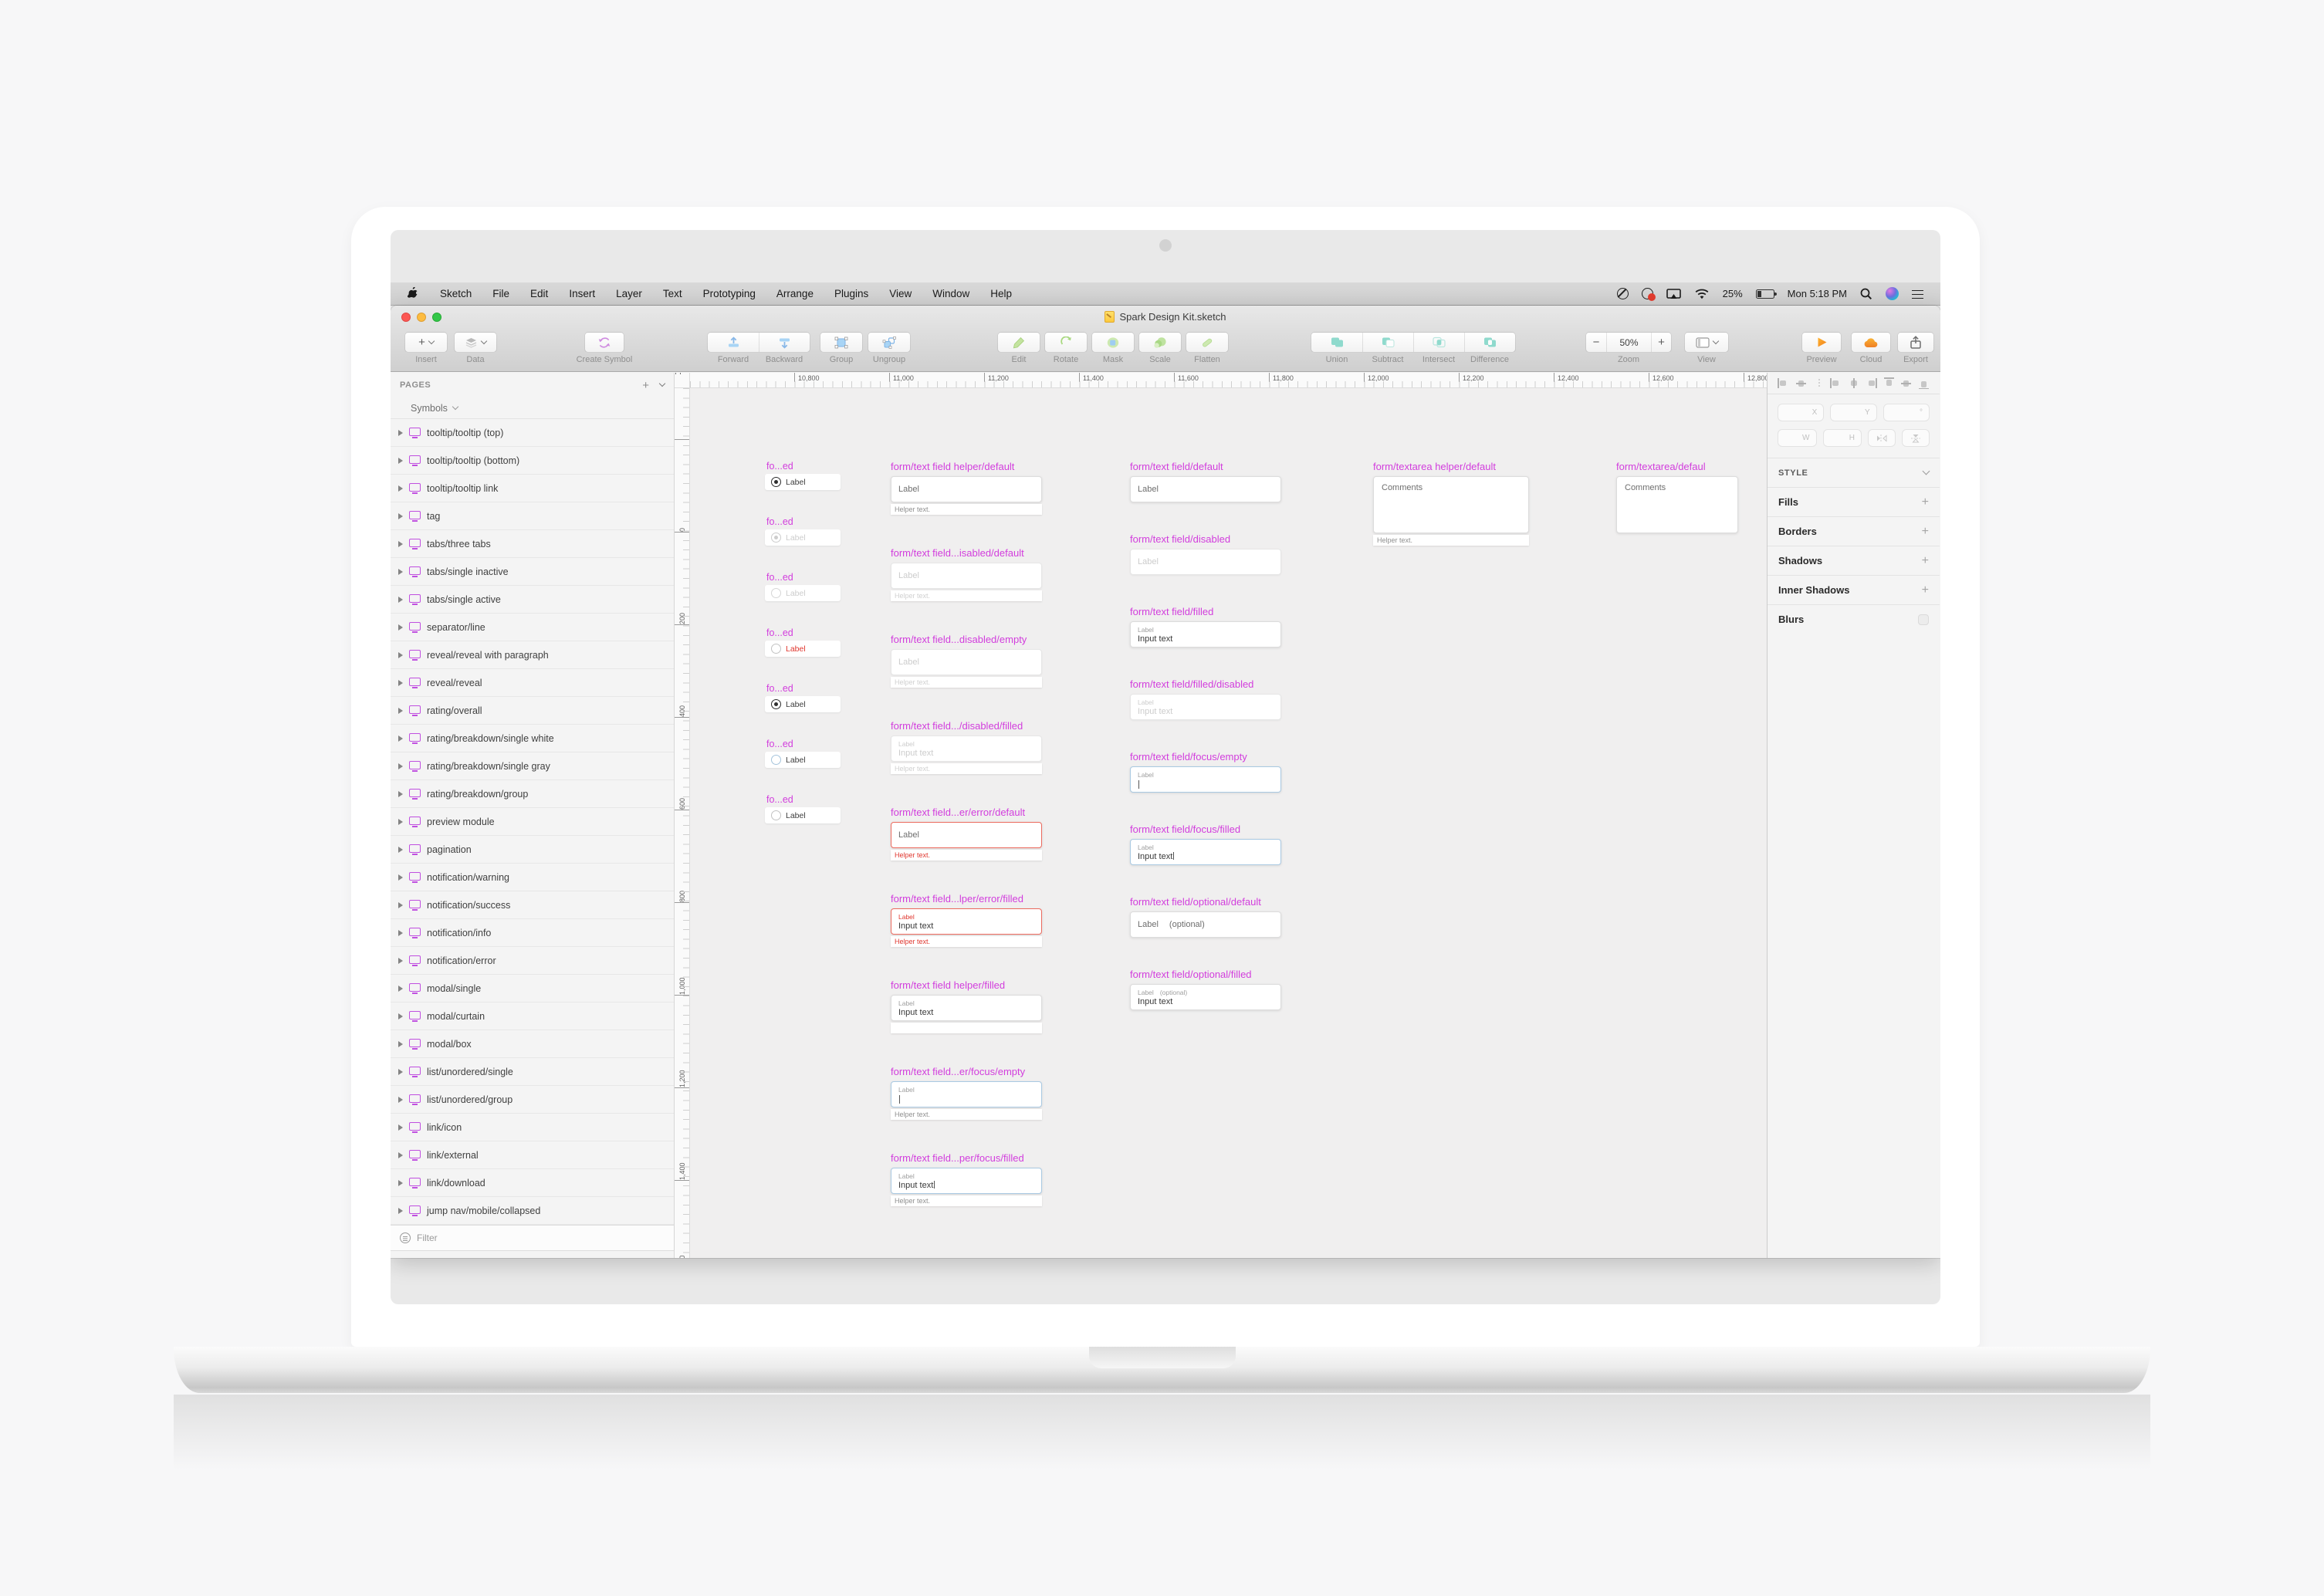 Image resolution: width=2324 pixels, height=1596 pixels. What do you see at coordinates (1842, 438) in the screenshot?
I see `height-field: H` at bounding box center [1842, 438].